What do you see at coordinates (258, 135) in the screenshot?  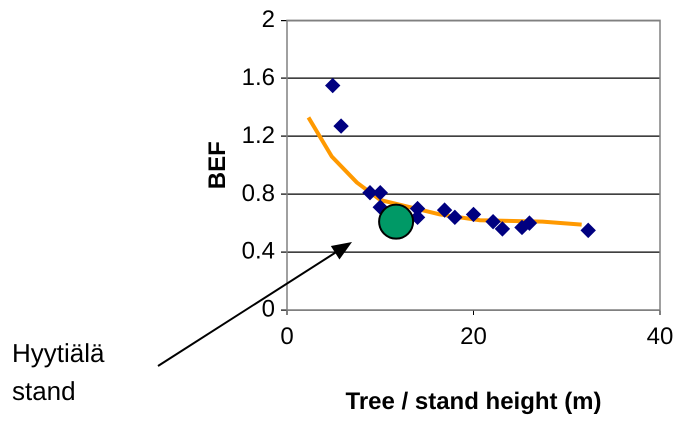 I see `y-tick-label: 1.2` at bounding box center [258, 135].